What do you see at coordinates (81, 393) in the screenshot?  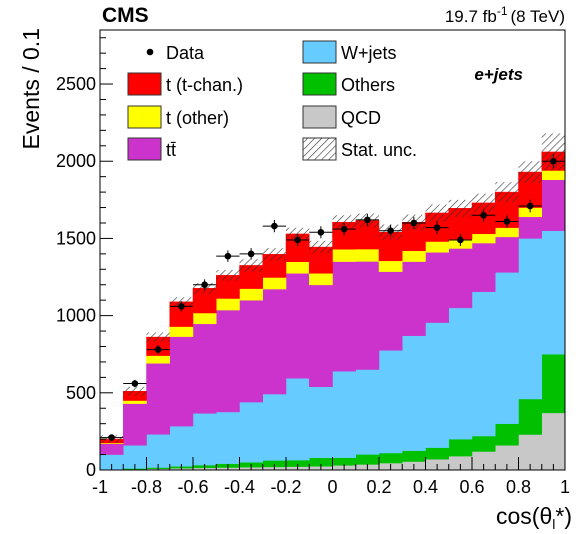 I see `y-tick-label: 500` at bounding box center [81, 393].